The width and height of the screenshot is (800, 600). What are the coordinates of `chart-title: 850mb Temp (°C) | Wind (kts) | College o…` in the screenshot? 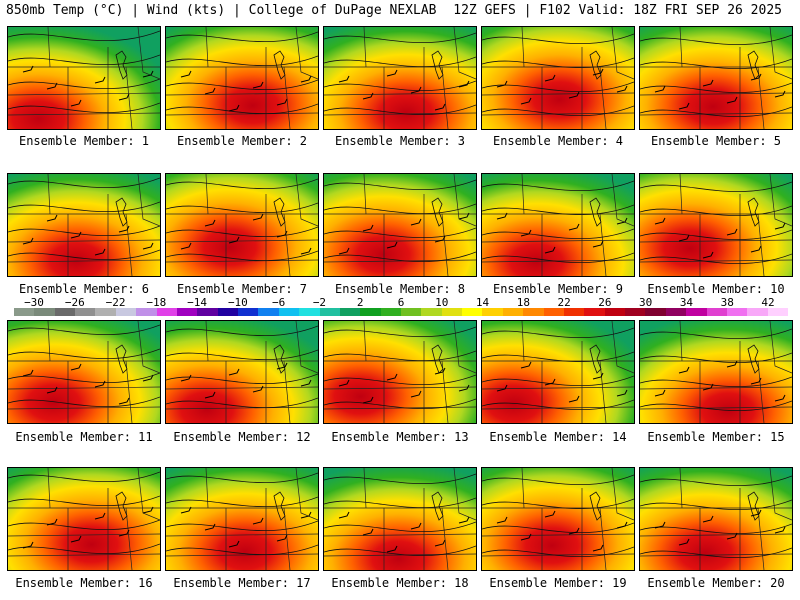 It's located at (221, 10).